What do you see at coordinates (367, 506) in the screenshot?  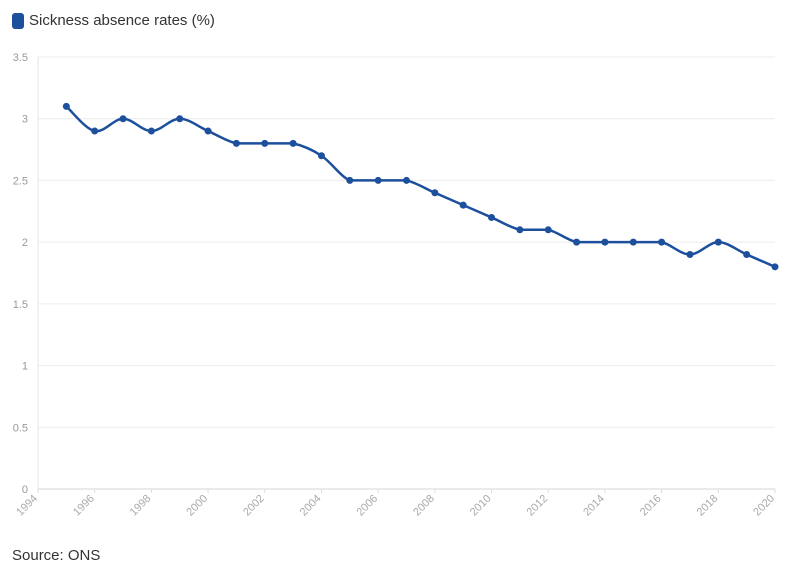 I see `x-tick-label: 2006` at bounding box center [367, 506].